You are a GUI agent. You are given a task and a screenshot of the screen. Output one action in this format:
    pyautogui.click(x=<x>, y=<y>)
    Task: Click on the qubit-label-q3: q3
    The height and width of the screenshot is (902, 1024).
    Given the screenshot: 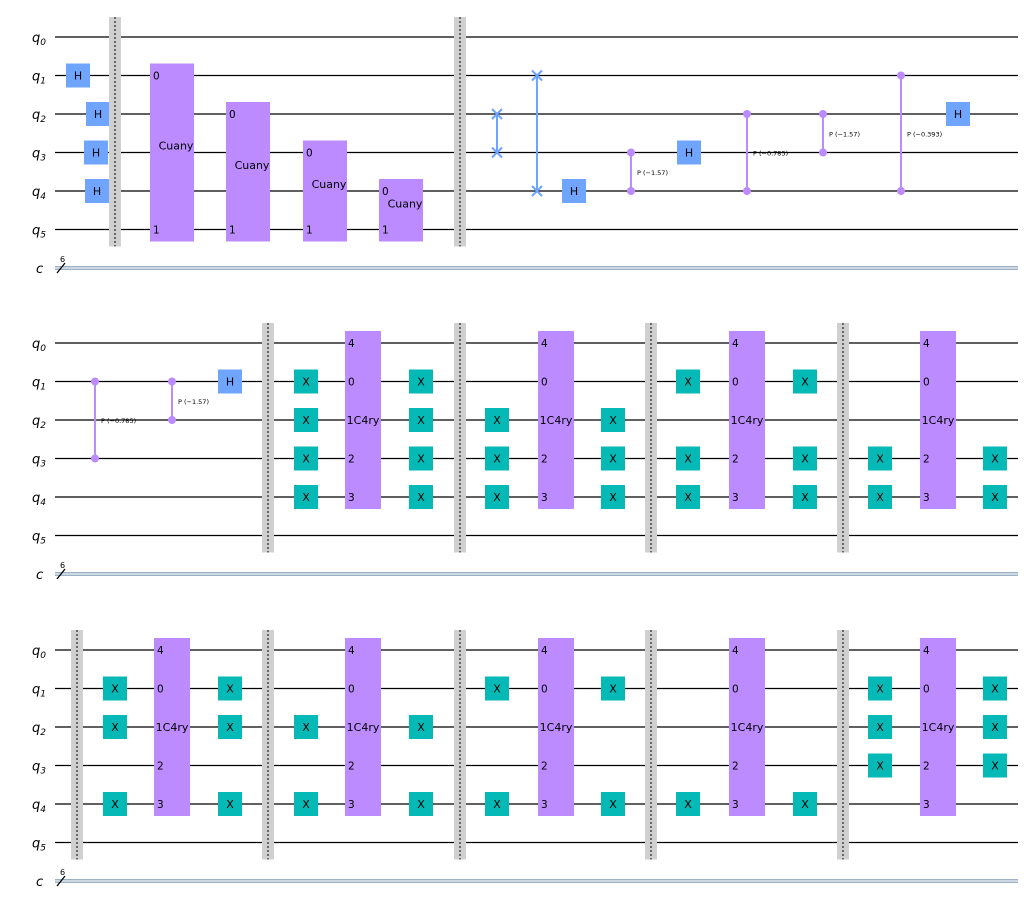 What is the action you would take?
    pyautogui.click(x=39, y=461)
    